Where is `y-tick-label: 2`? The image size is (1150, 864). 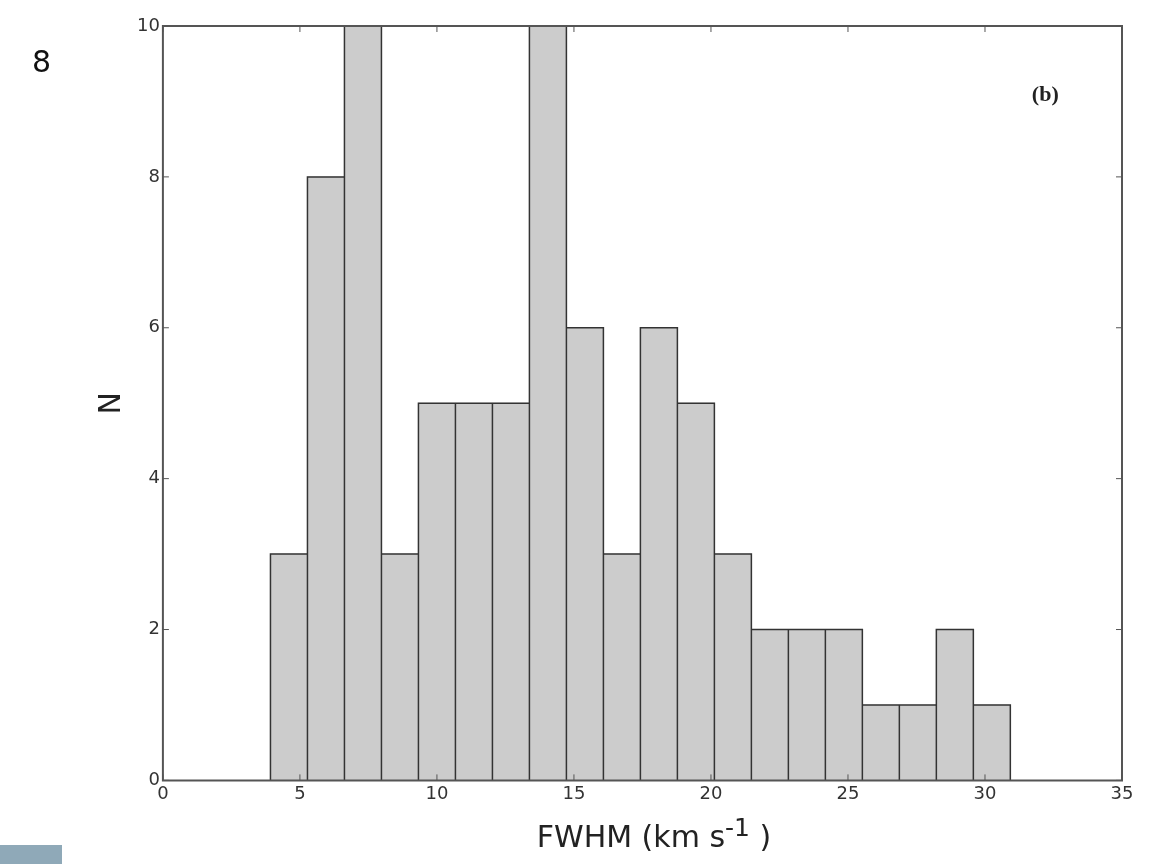 y-tick-label: 2 is located at coordinates (154, 628).